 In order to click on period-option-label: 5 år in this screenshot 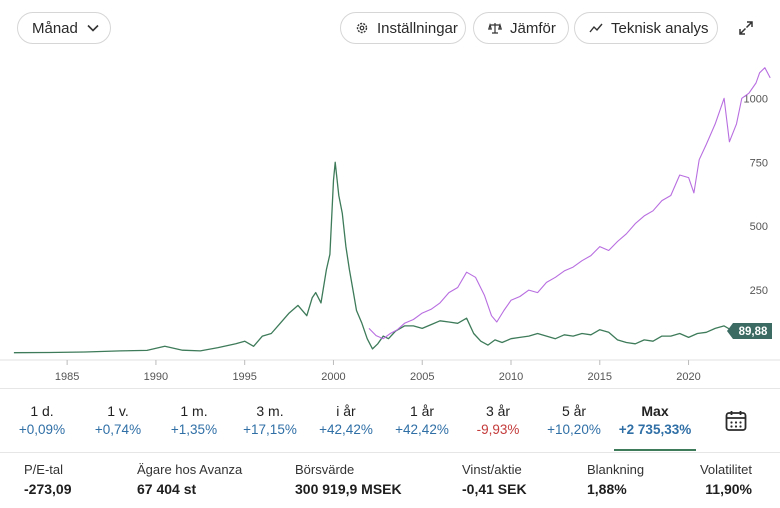, I will do `click(574, 411)`.